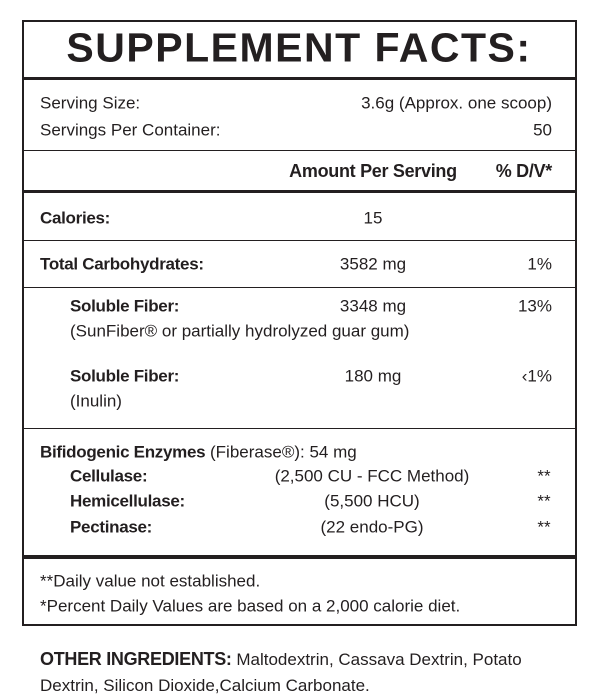  I want to click on enzyme-amount: 54 mg, so click(333, 452).